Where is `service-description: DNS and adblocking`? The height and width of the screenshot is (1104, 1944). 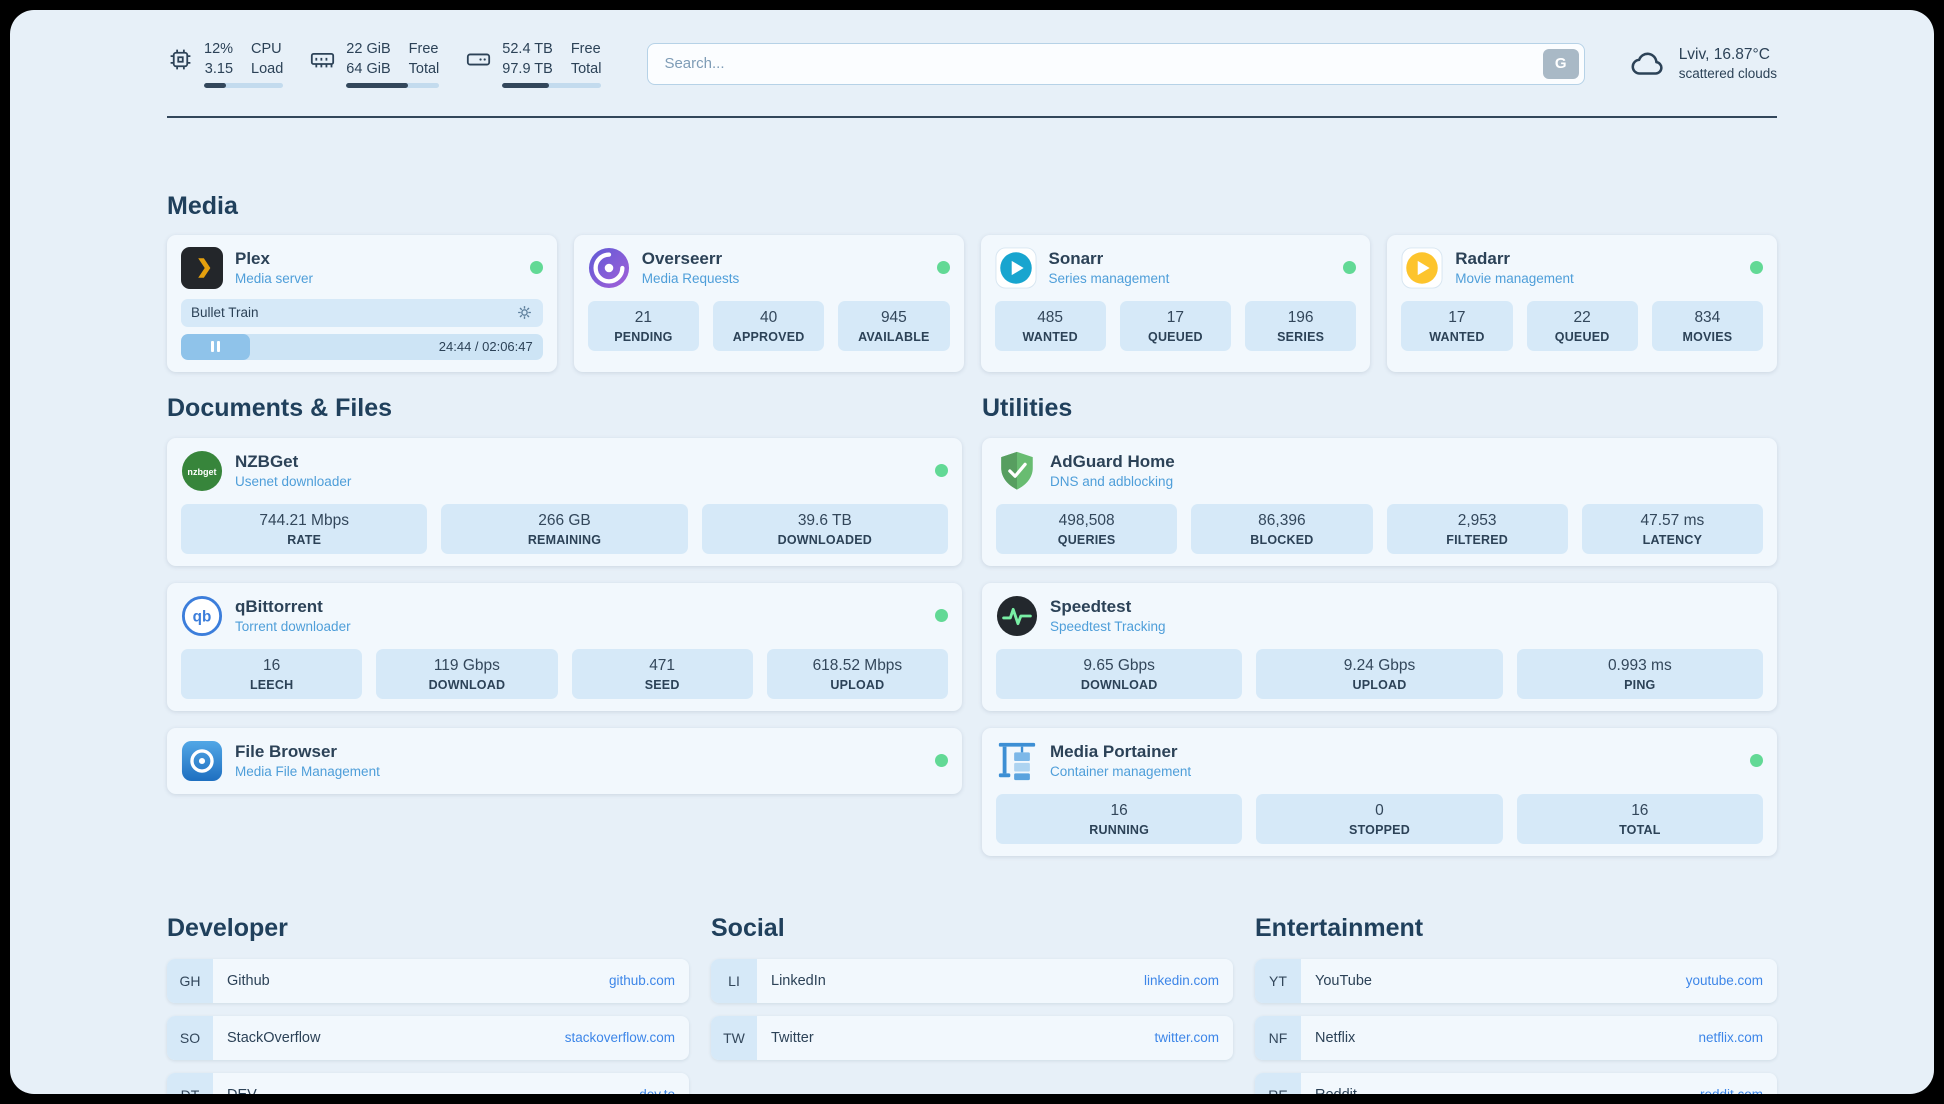
service-description: DNS and adblocking is located at coordinates (1112, 482).